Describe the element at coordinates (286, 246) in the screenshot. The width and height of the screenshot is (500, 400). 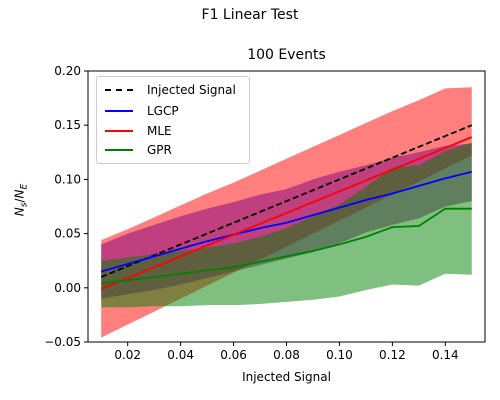
I see `series-line-gpr` at that location.